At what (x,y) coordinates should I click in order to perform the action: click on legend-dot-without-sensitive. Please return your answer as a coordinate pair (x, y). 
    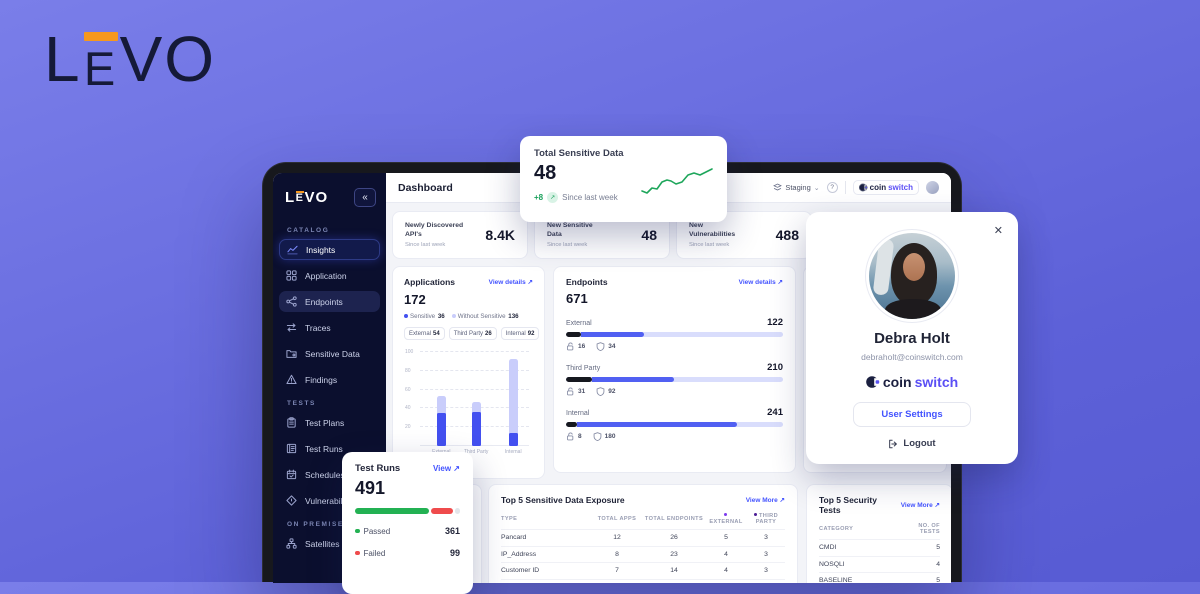
    Looking at the image, I should click on (453, 316).